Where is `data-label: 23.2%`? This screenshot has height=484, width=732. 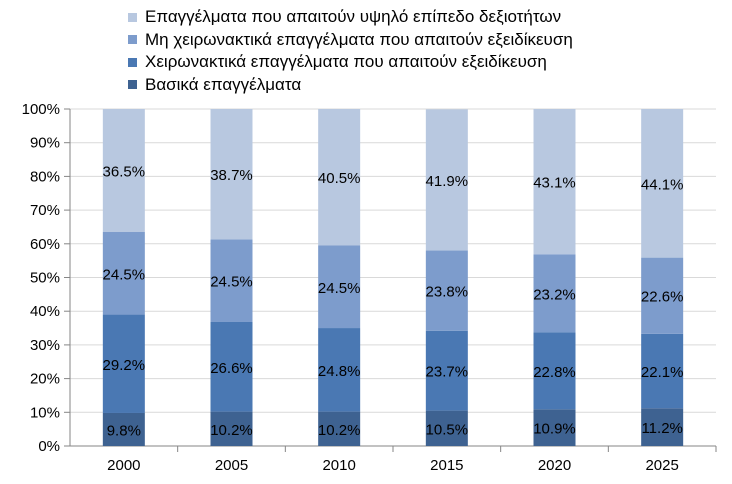 data-label: 23.2% is located at coordinates (554, 294).